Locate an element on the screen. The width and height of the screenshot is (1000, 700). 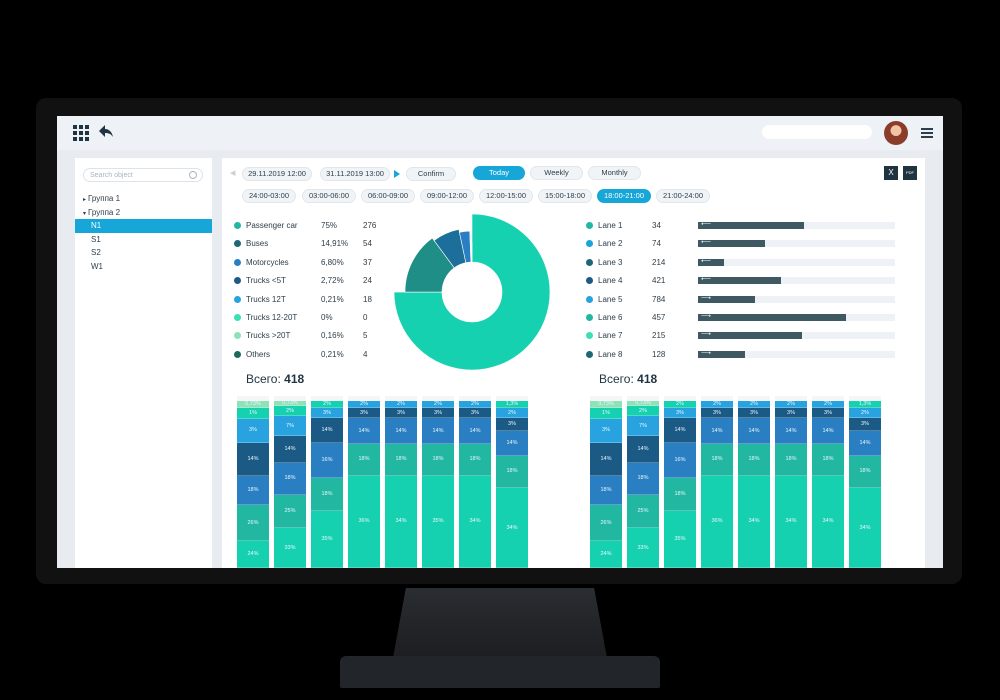
legend-count: 18 is located at coordinates (367, 299).